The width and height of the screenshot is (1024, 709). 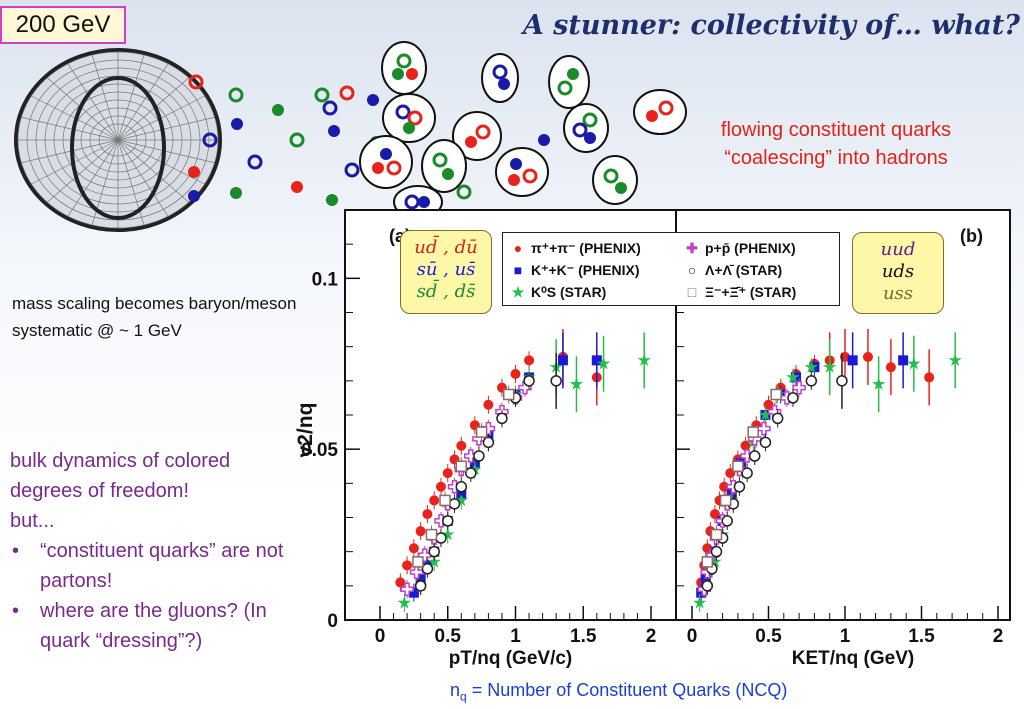 I want to click on y-tick-label: 0.05, so click(x=319, y=450).